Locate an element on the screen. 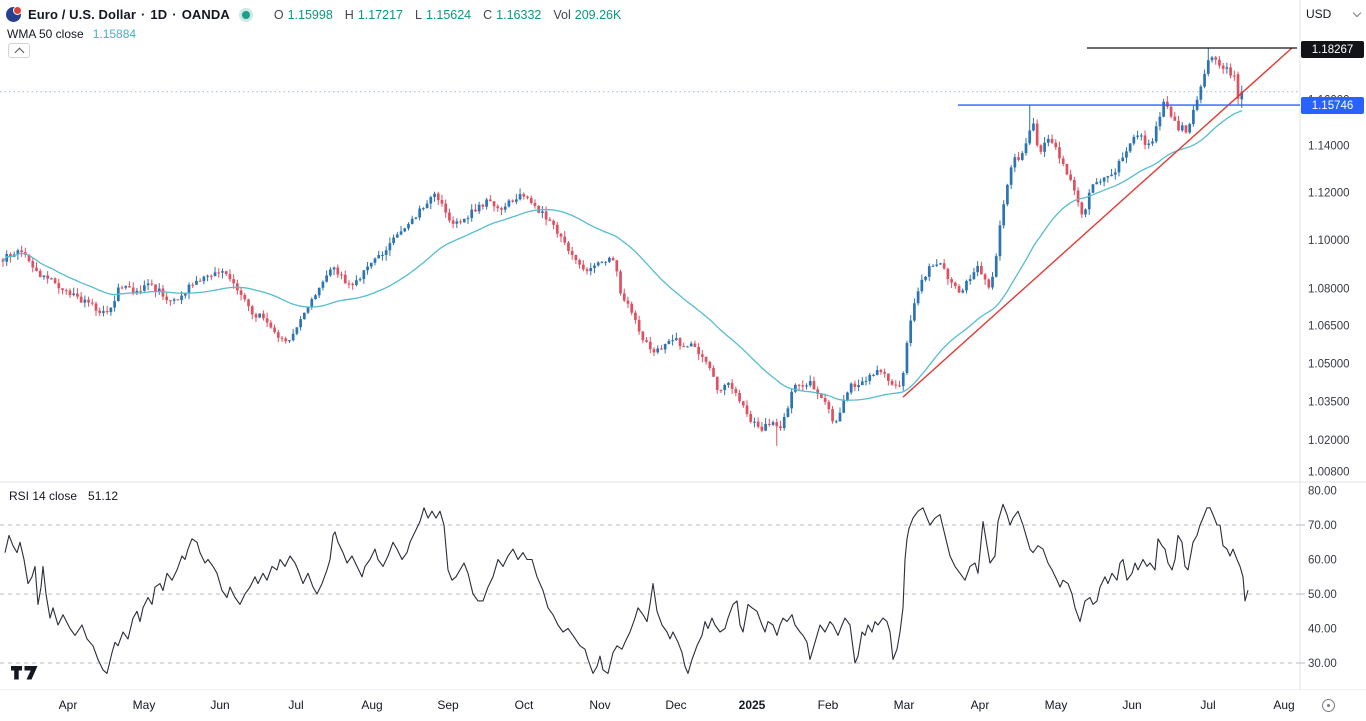 The width and height of the screenshot is (1366, 721). chevron-up-icon is located at coordinates (19, 52).